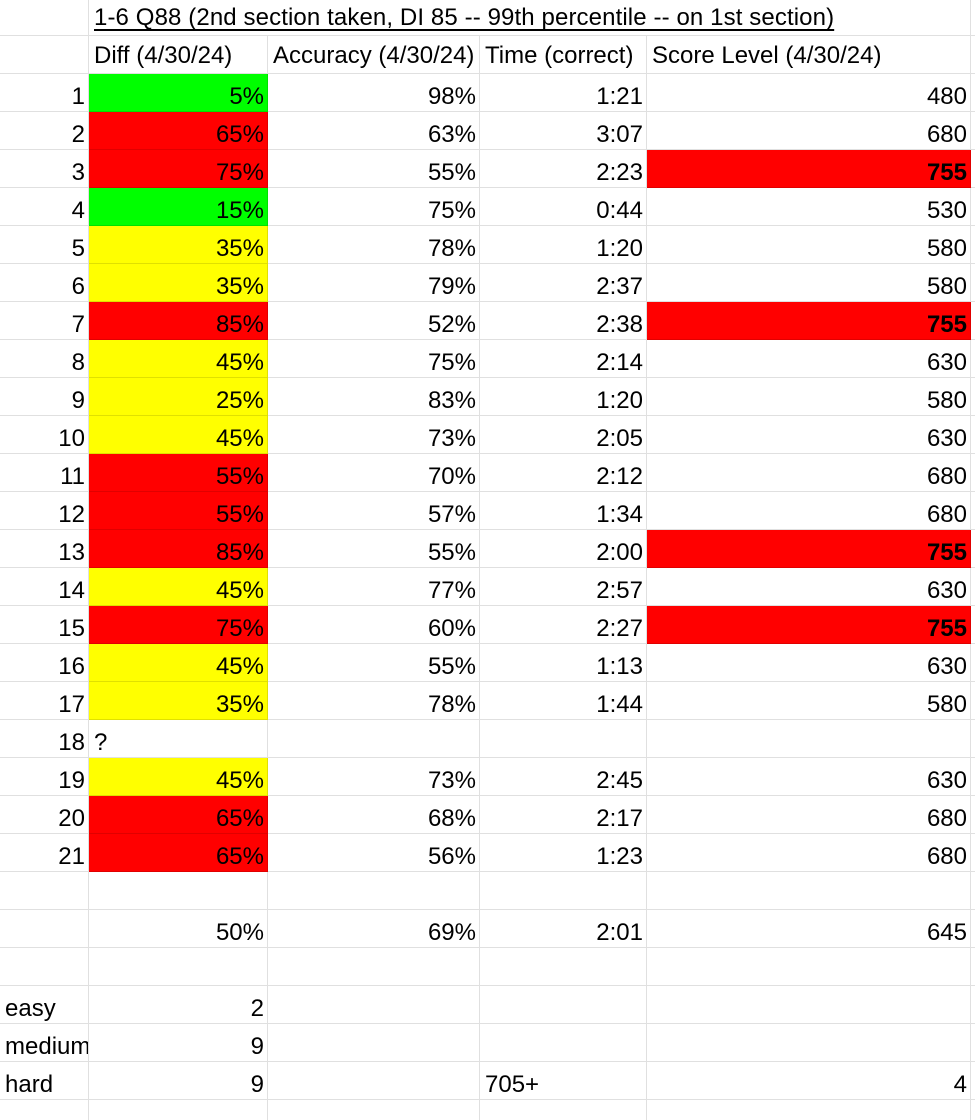 This screenshot has height=1120, width=975. Describe the element at coordinates (809, 1043) in the screenshot. I see `difficulty-score-cell` at that location.